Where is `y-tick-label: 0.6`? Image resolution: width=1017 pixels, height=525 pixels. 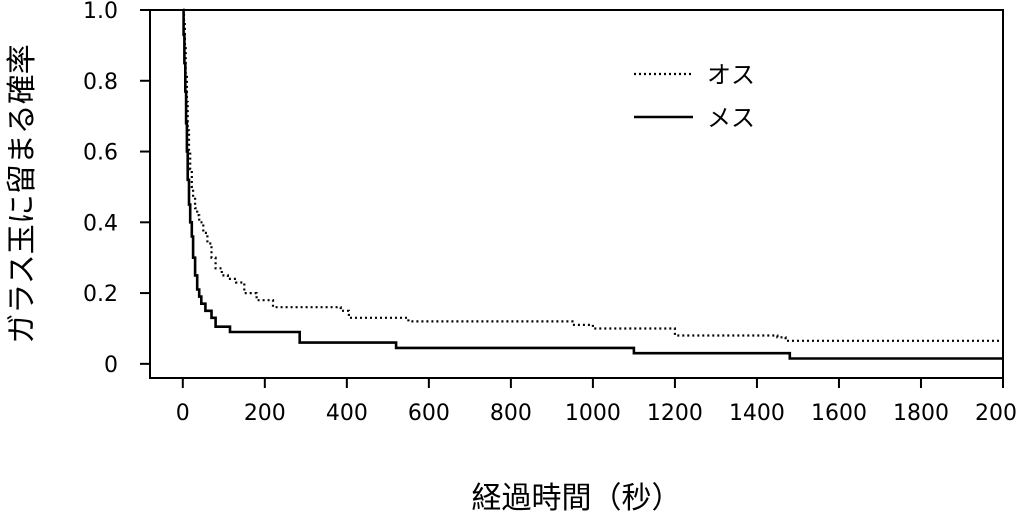 y-tick-label: 0.6 is located at coordinates (100, 153).